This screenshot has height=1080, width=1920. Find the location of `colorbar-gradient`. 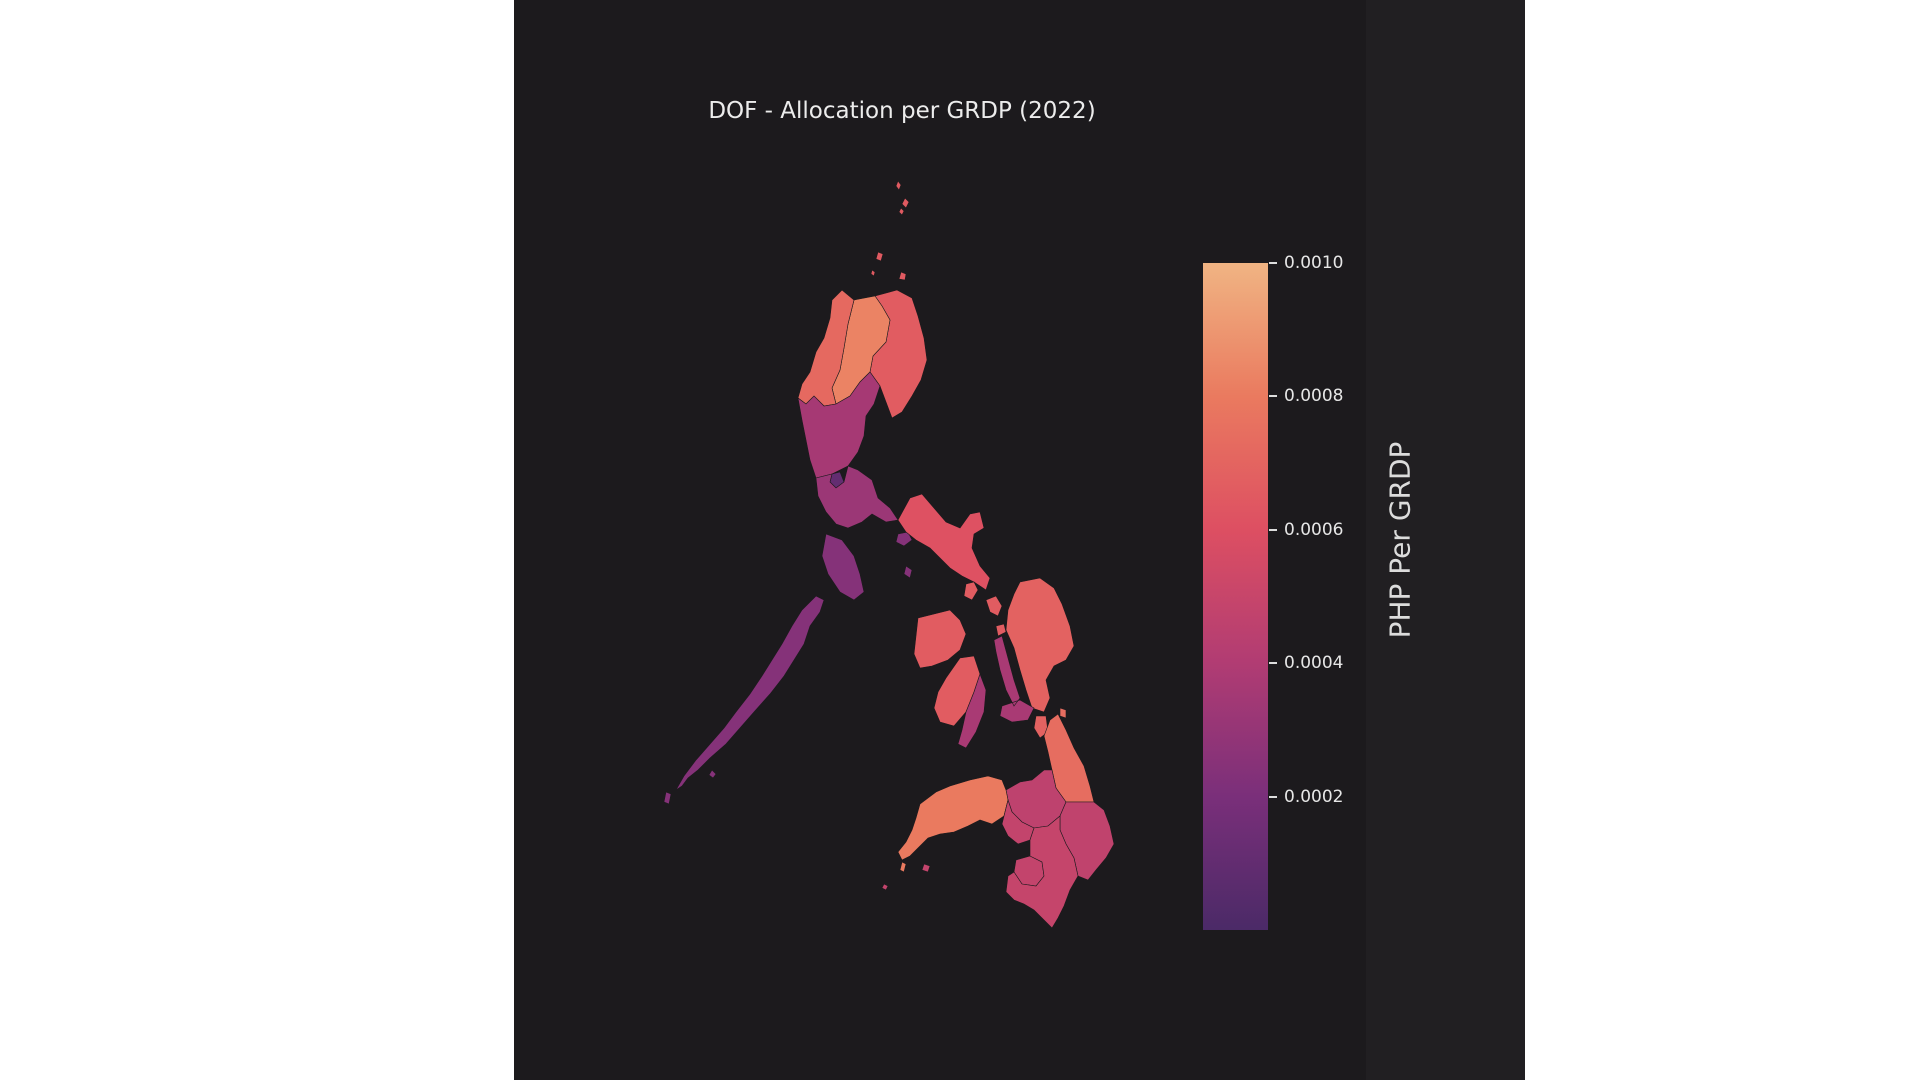

colorbar-gradient is located at coordinates (1235, 596).